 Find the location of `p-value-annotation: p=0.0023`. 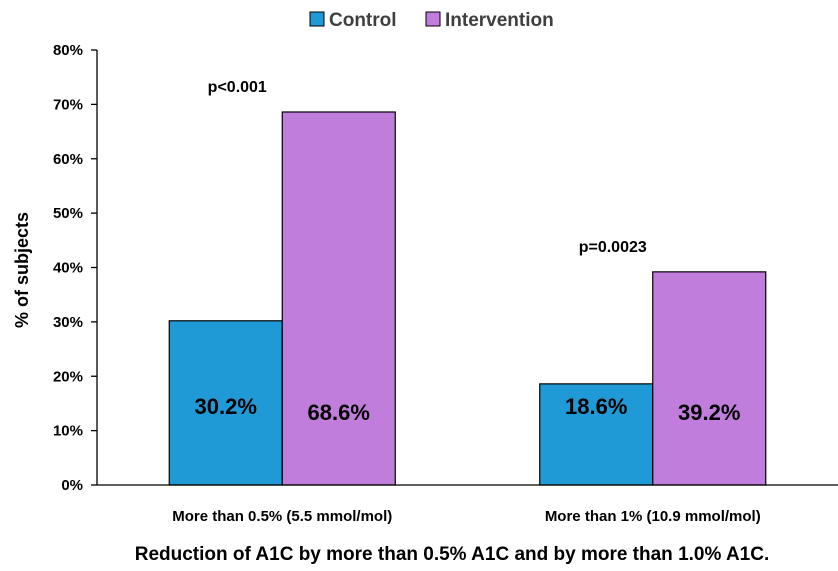

p-value-annotation: p=0.0023 is located at coordinates (613, 247).